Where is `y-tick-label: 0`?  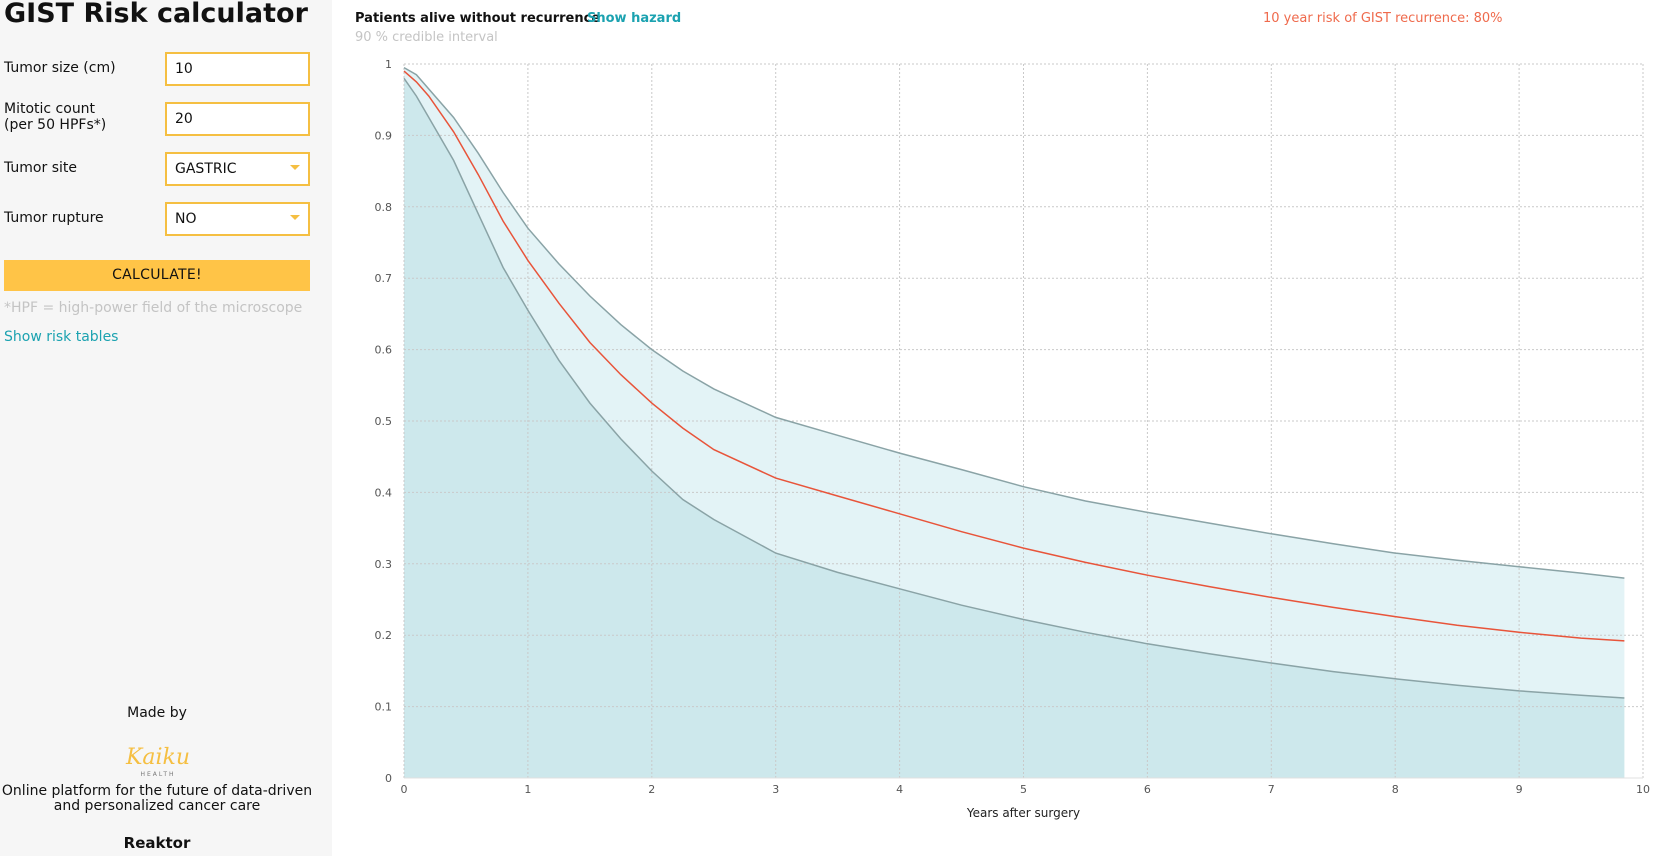
y-tick-label: 0 is located at coordinates (388, 778).